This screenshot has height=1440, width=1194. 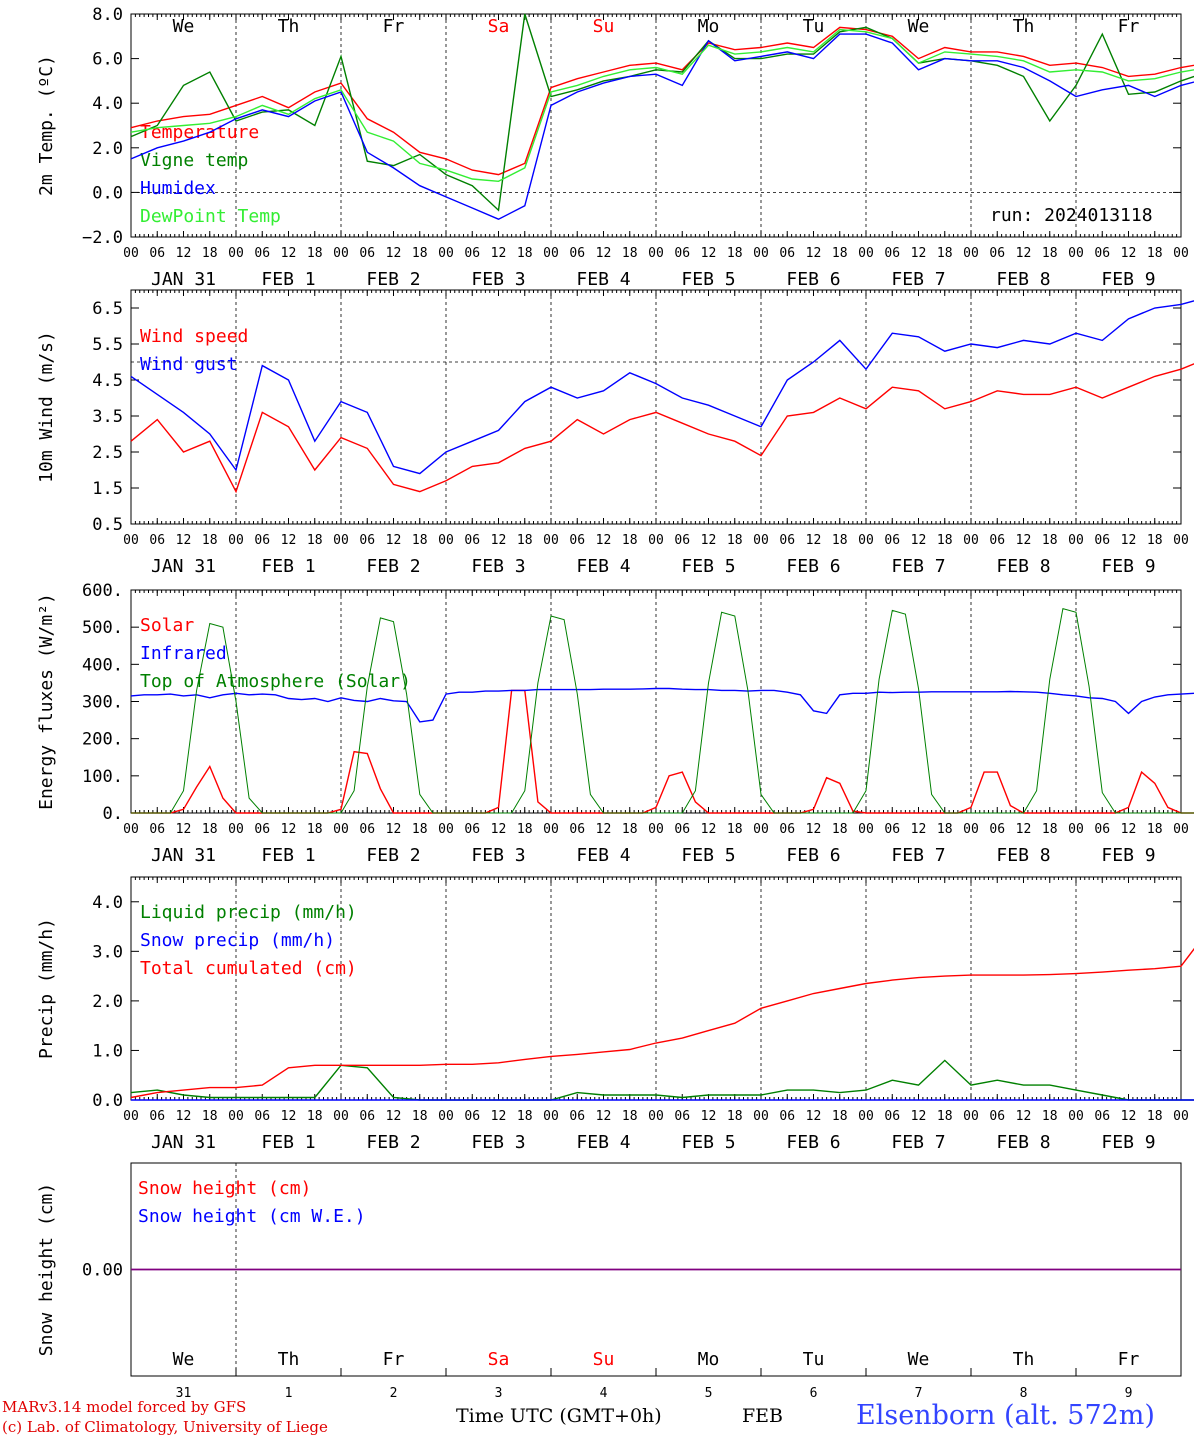 I want to click on y-tick-label: 6.5, so click(x=107, y=309).